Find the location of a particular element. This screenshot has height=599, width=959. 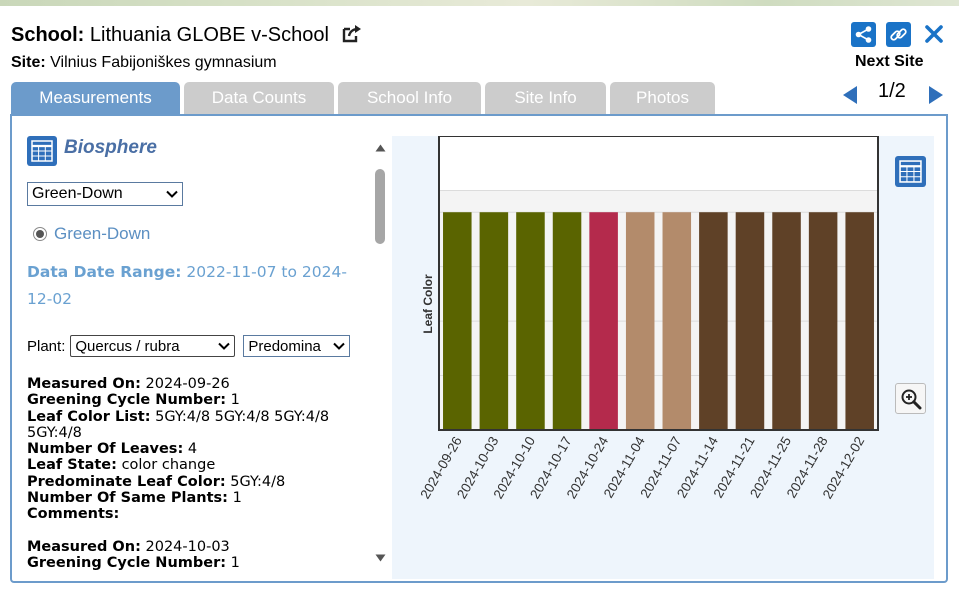

leaf-color-select: Predomina is located at coordinates (297, 346).